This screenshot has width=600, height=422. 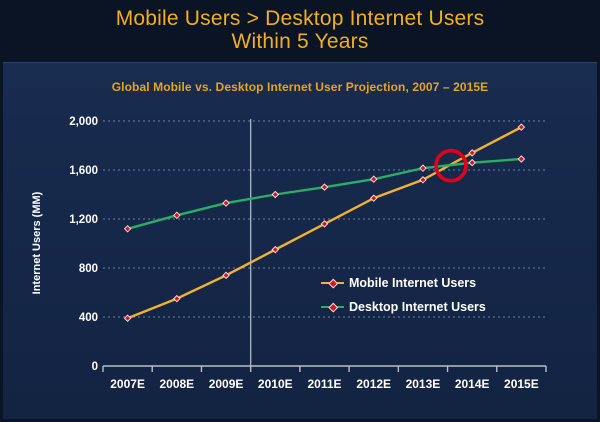 What do you see at coordinates (127, 384) in the screenshot?
I see `x-tick-label-2007E: 2007E` at bounding box center [127, 384].